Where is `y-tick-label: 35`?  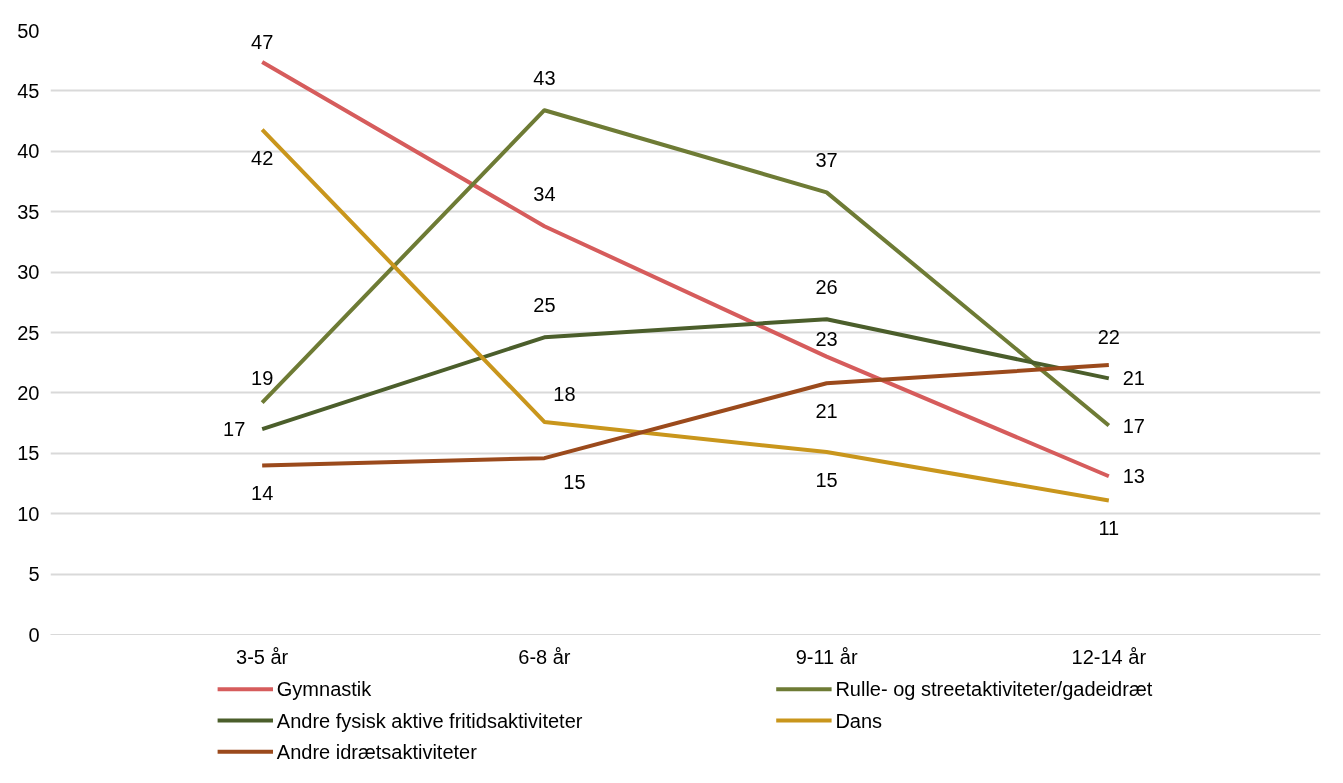
y-tick-label: 35 is located at coordinates (28, 211).